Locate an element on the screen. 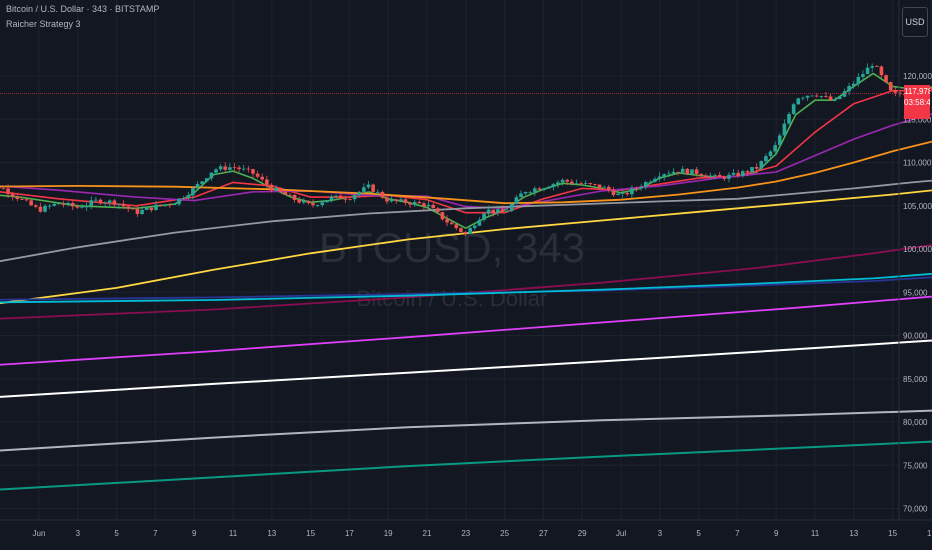 This screenshot has width=932, height=550. symbol-title: Bitcoin / U.S. Dollar · 343 · BITSTAMP is located at coordinates (83, 9).